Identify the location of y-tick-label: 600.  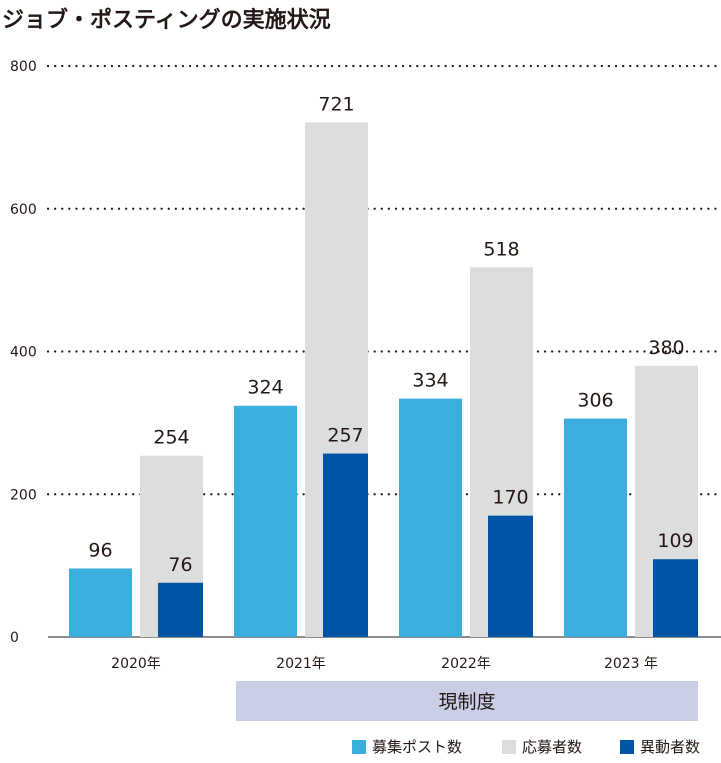
(23, 210).